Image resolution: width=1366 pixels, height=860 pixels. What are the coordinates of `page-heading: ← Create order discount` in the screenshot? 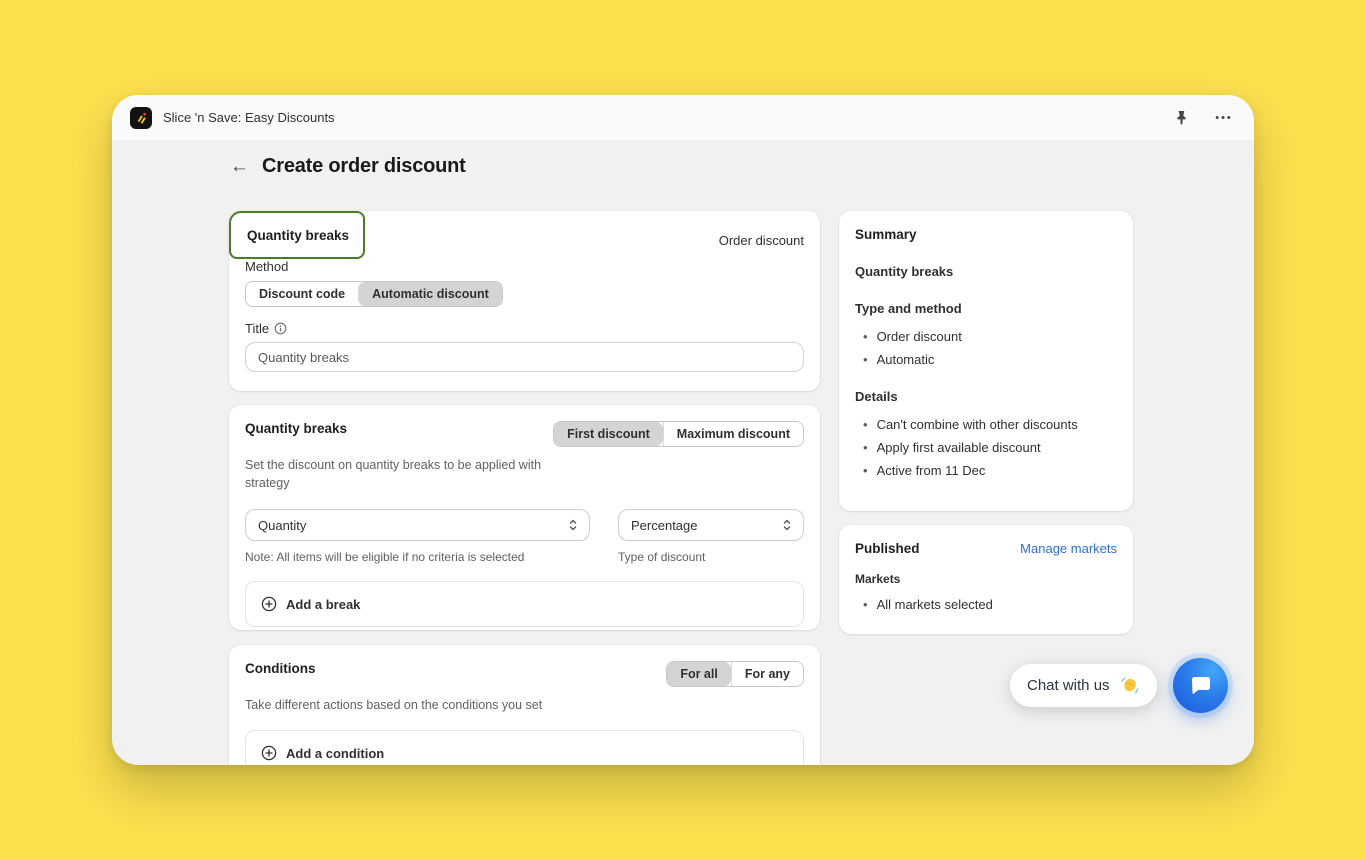 It's located at (348, 166).